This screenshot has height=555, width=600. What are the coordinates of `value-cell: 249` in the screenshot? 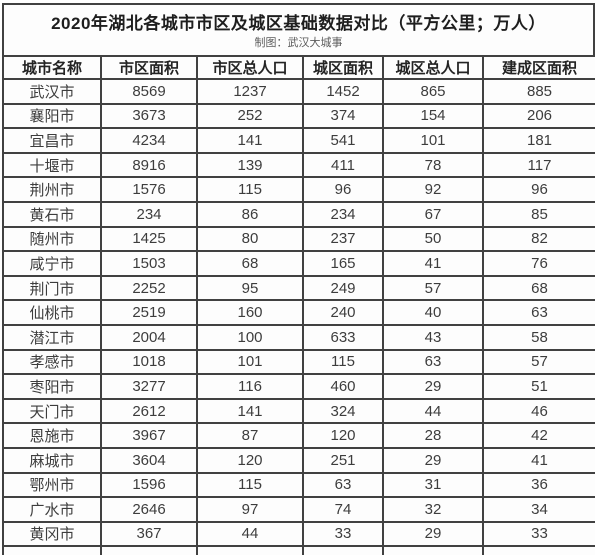 It's located at (343, 288).